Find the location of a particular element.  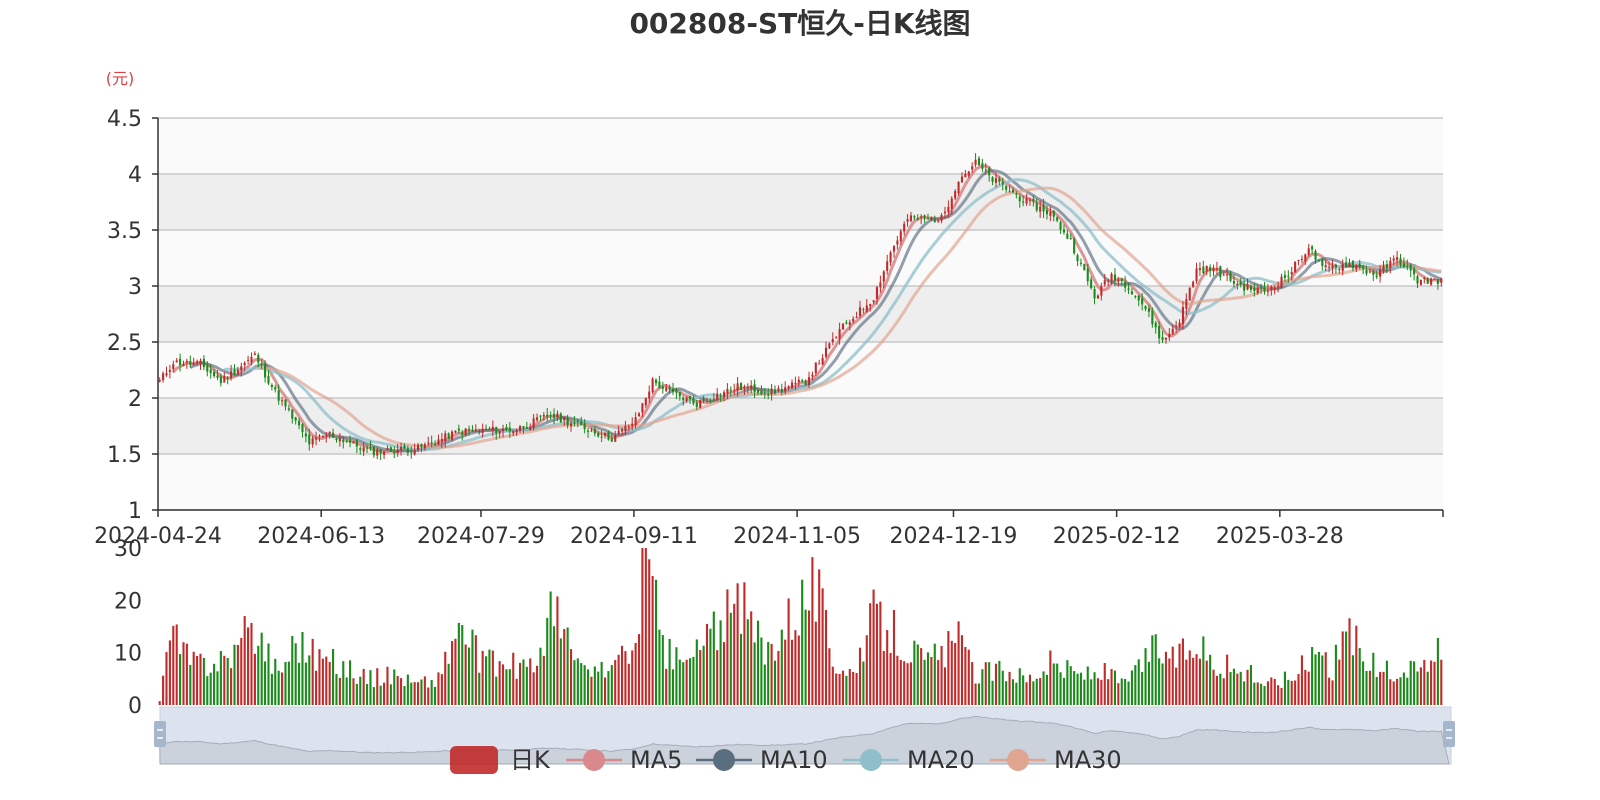

legend: 日K MA5 MA10 MA20 MA30 is located at coordinates (786, 760).